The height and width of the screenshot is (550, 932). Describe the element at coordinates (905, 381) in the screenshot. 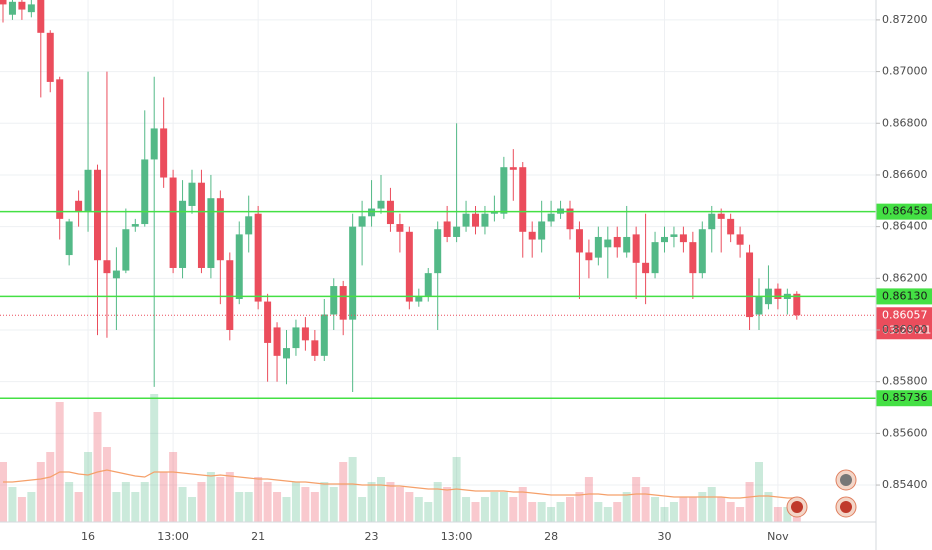

I see `y-tick-label: 0.85800` at that location.